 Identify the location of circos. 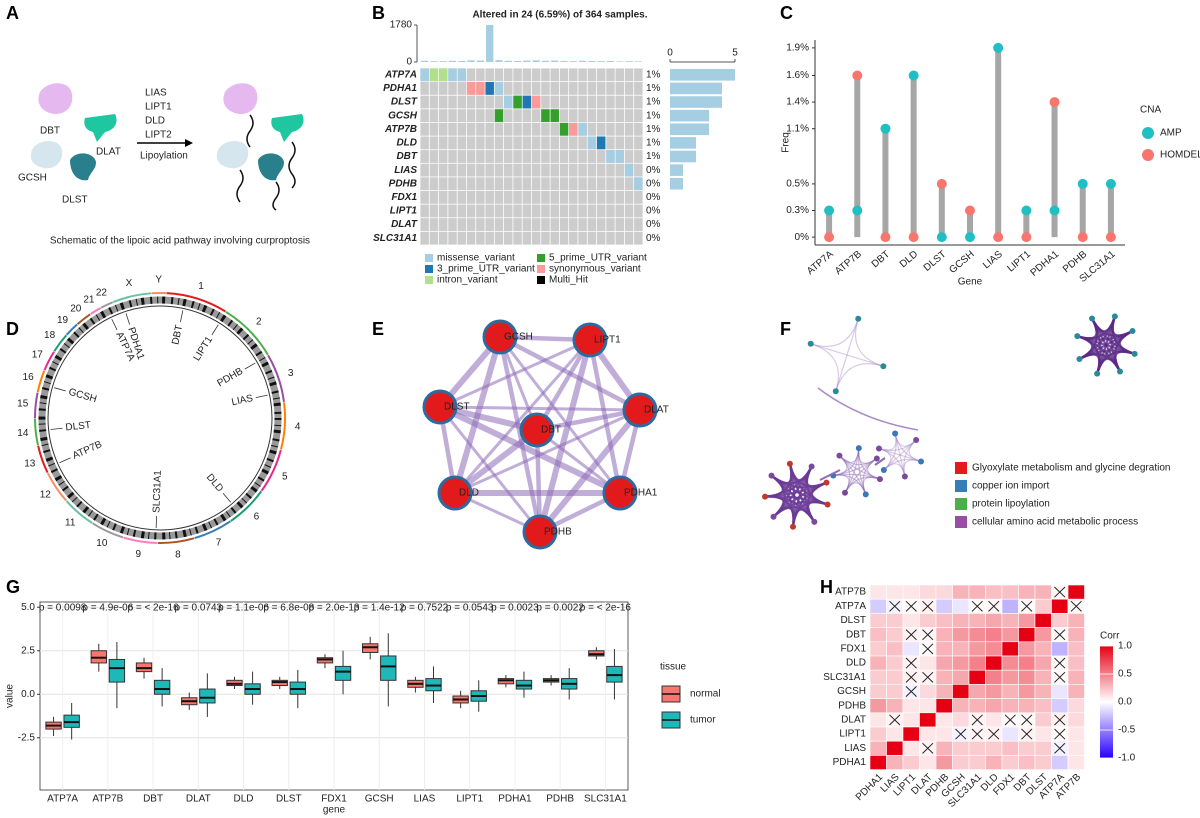
(160, 418).